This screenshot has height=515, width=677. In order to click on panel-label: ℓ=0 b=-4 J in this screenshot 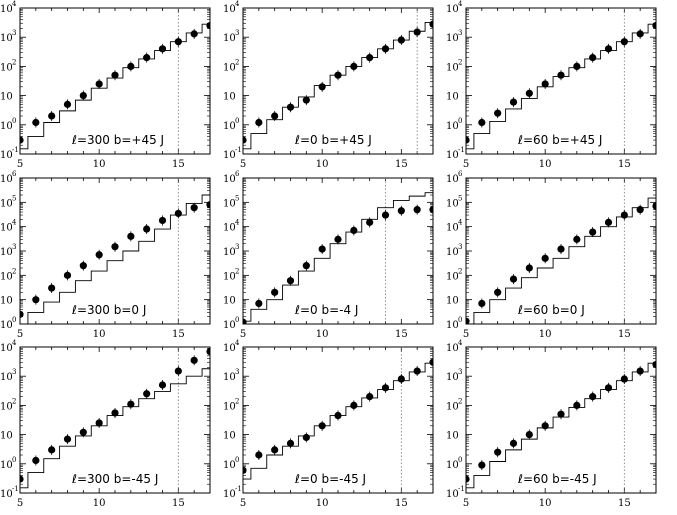, I will do `click(326, 310)`.